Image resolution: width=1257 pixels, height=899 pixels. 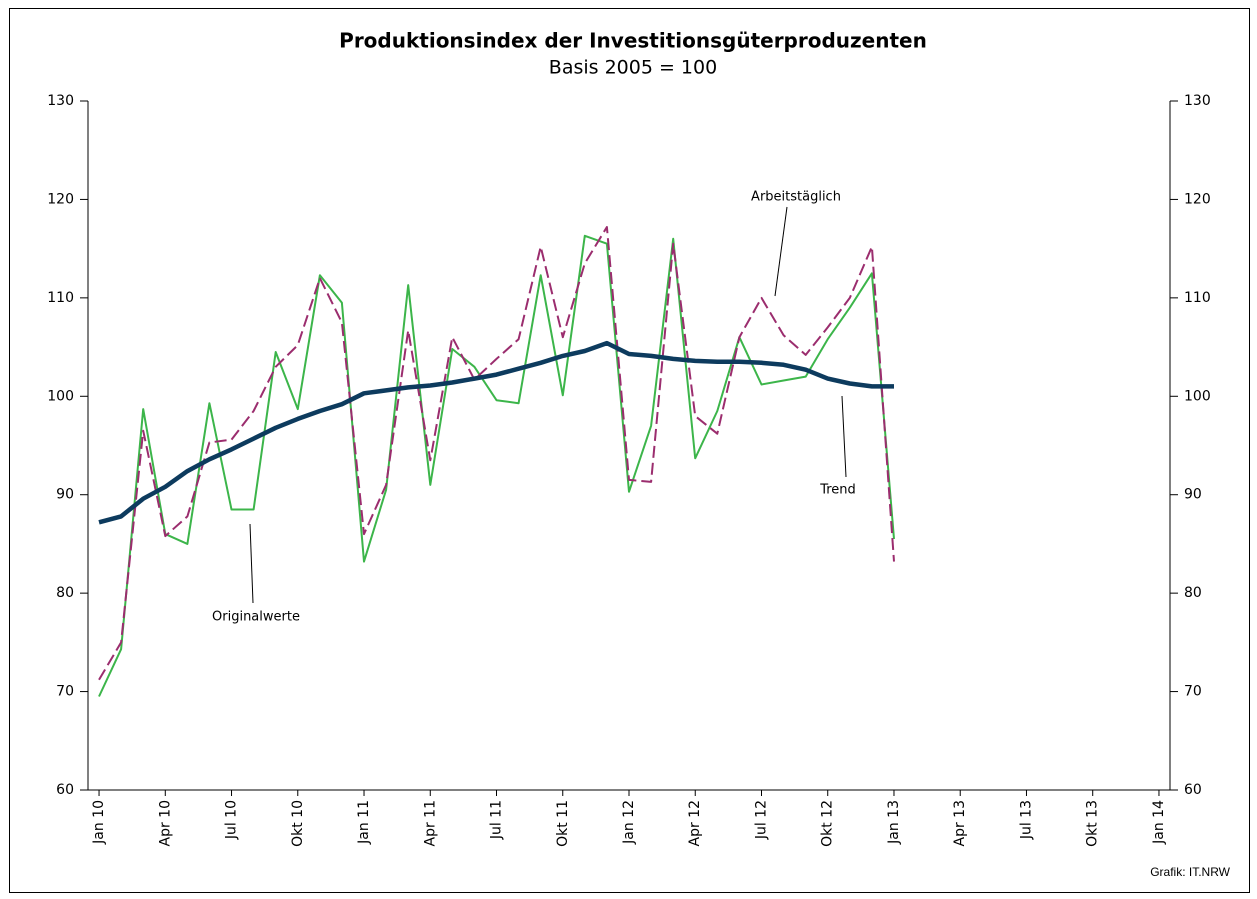 I want to click on y-tick-label: 90, so click(x=65, y=495).